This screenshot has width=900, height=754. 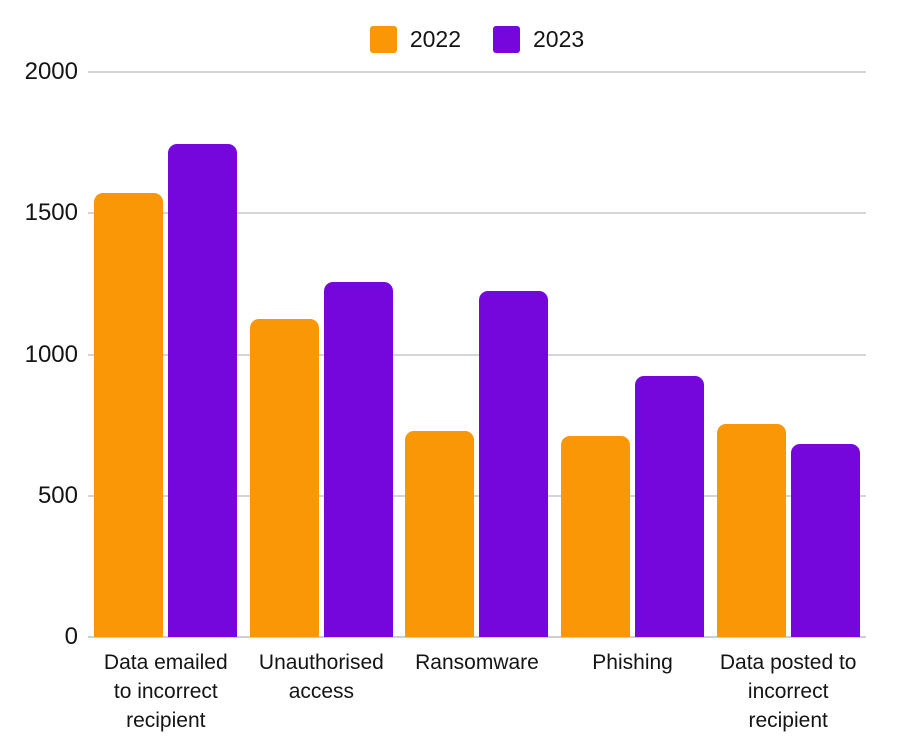 What do you see at coordinates (165, 691) in the screenshot?
I see `x-tick-label-1: Data emailed to incorrect recipient` at bounding box center [165, 691].